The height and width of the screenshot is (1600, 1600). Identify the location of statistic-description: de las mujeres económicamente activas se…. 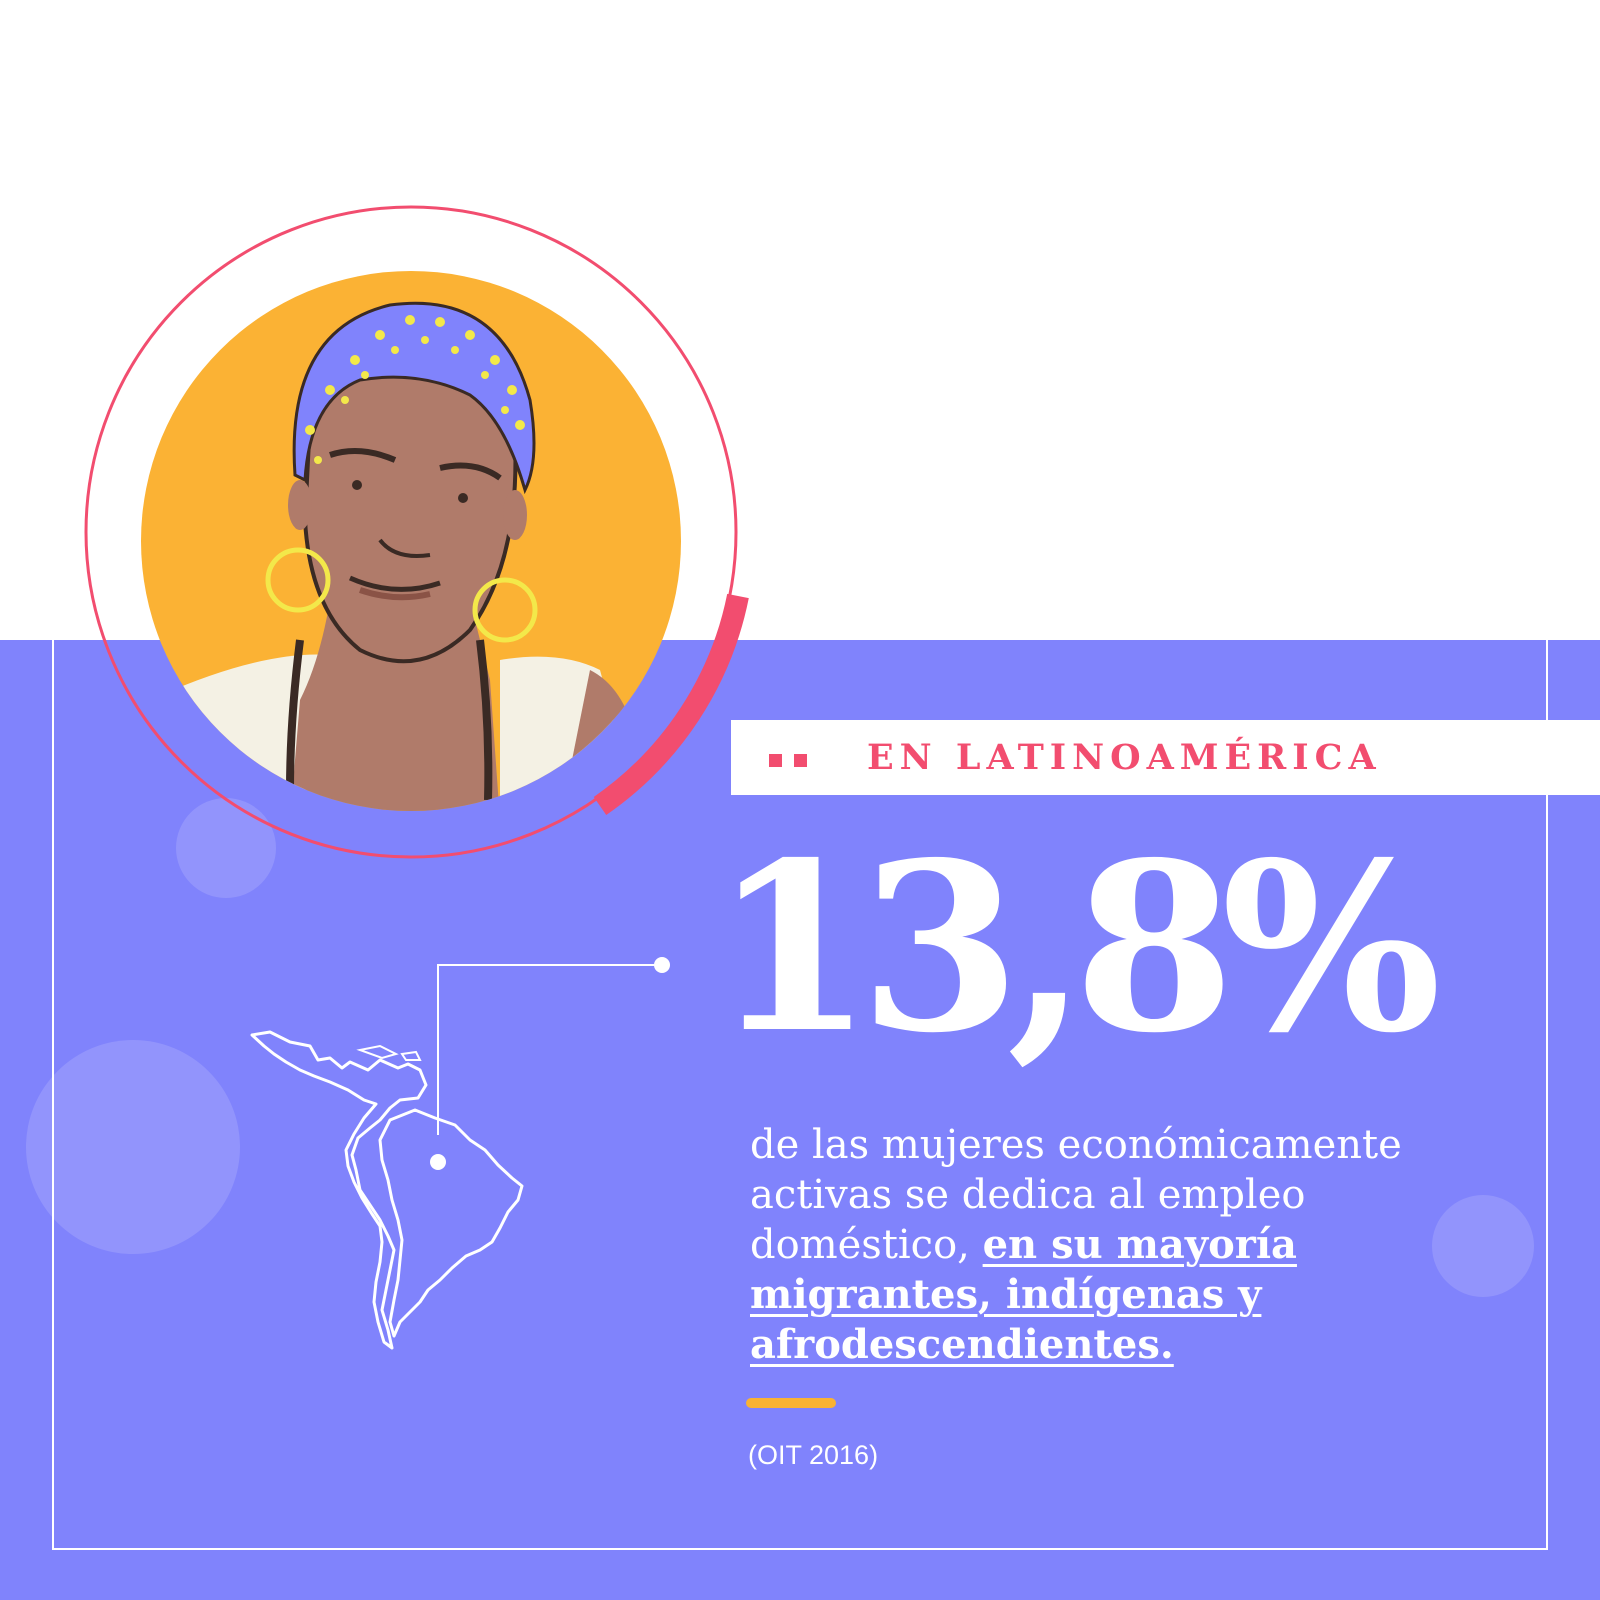
(1100, 1245).